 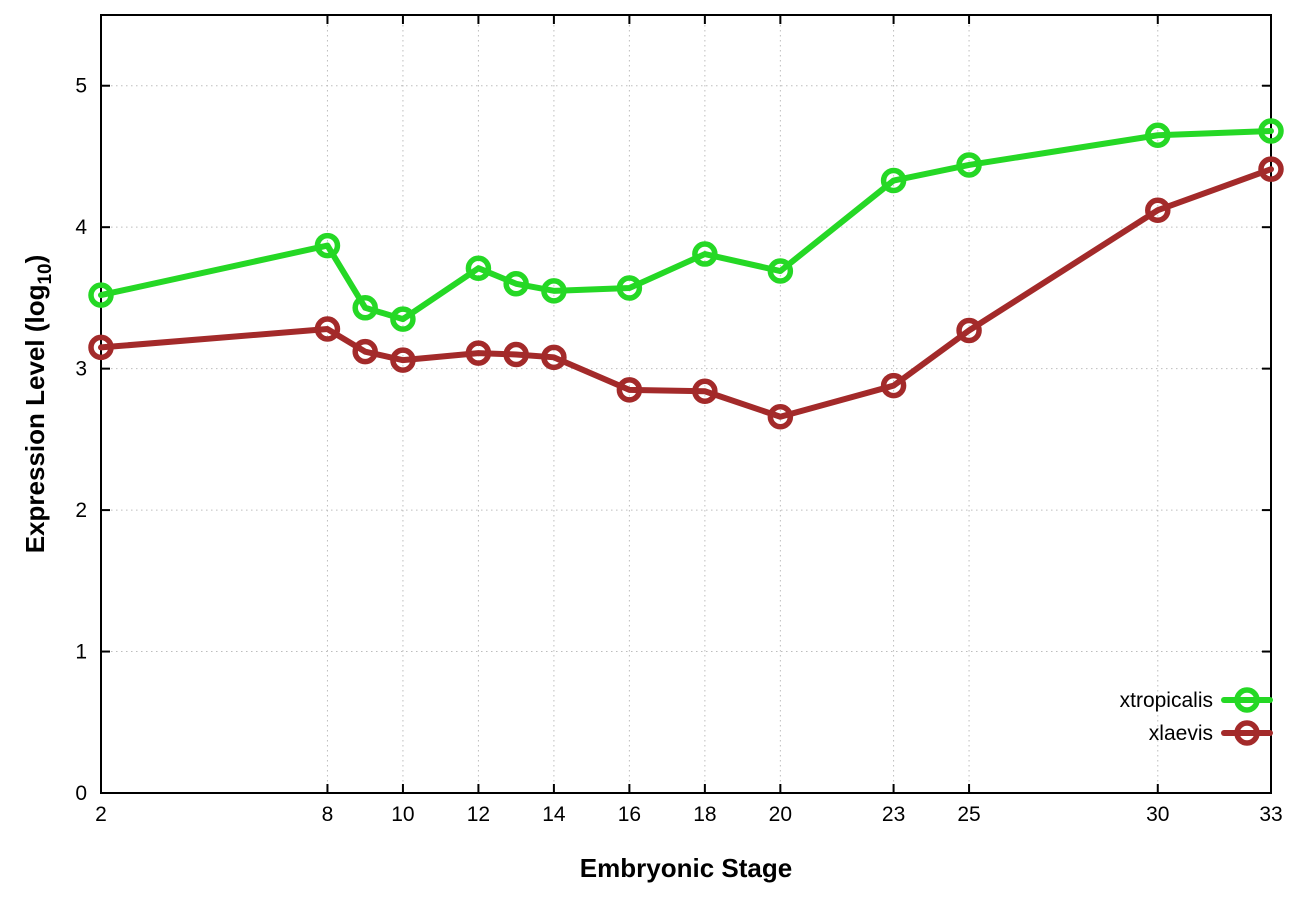 What do you see at coordinates (101, 814) in the screenshot?
I see `x-tick-label: 2` at bounding box center [101, 814].